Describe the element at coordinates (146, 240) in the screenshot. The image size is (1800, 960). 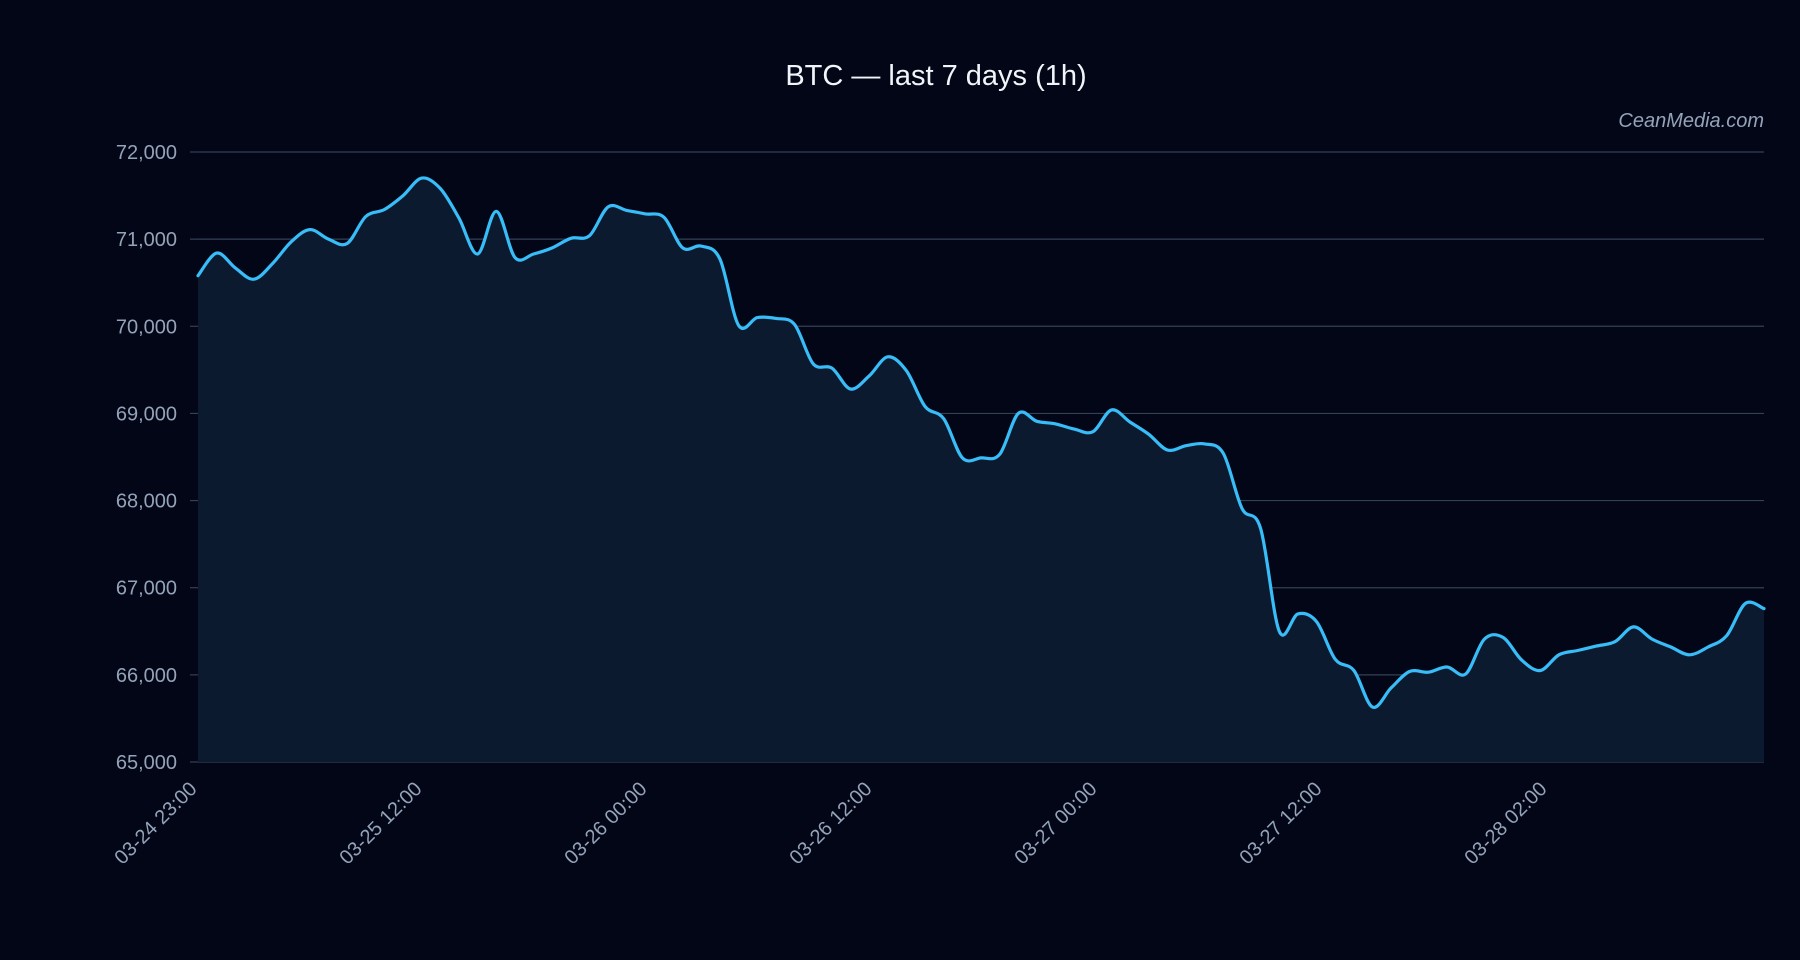
I see `y-tick-label: 71,000` at that location.